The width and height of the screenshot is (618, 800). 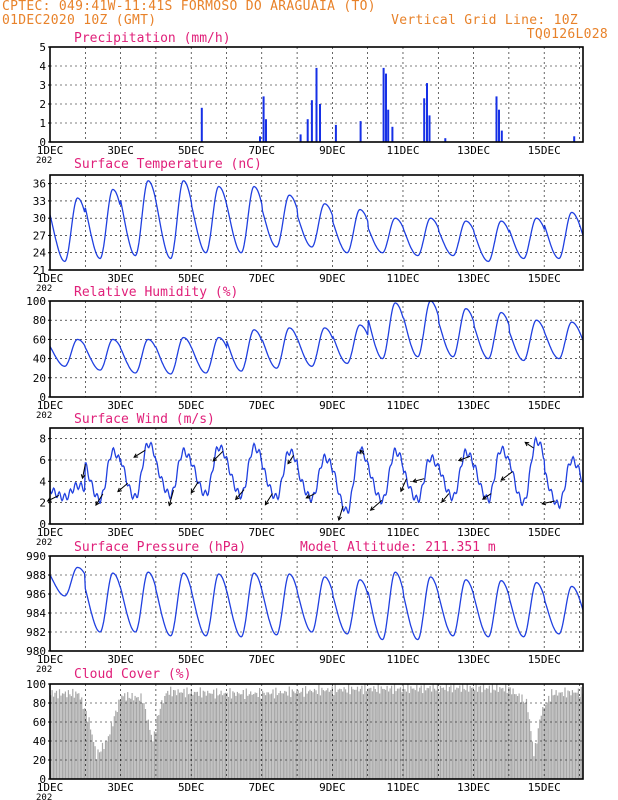 I want to click on panel-title: Cloud Cover (%), so click(x=132, y=674).